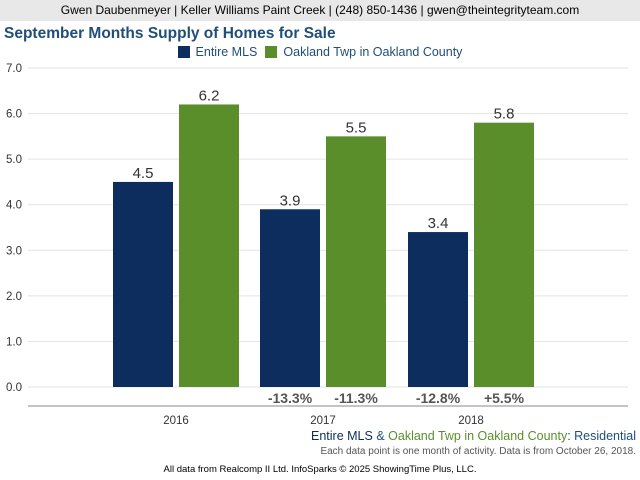 This screenshot has height=480, width=640. What do you see at coordinates (14, 115) in the screenshot?
I see `y-tick-label: 6.0` at bounding box center [14, 115].